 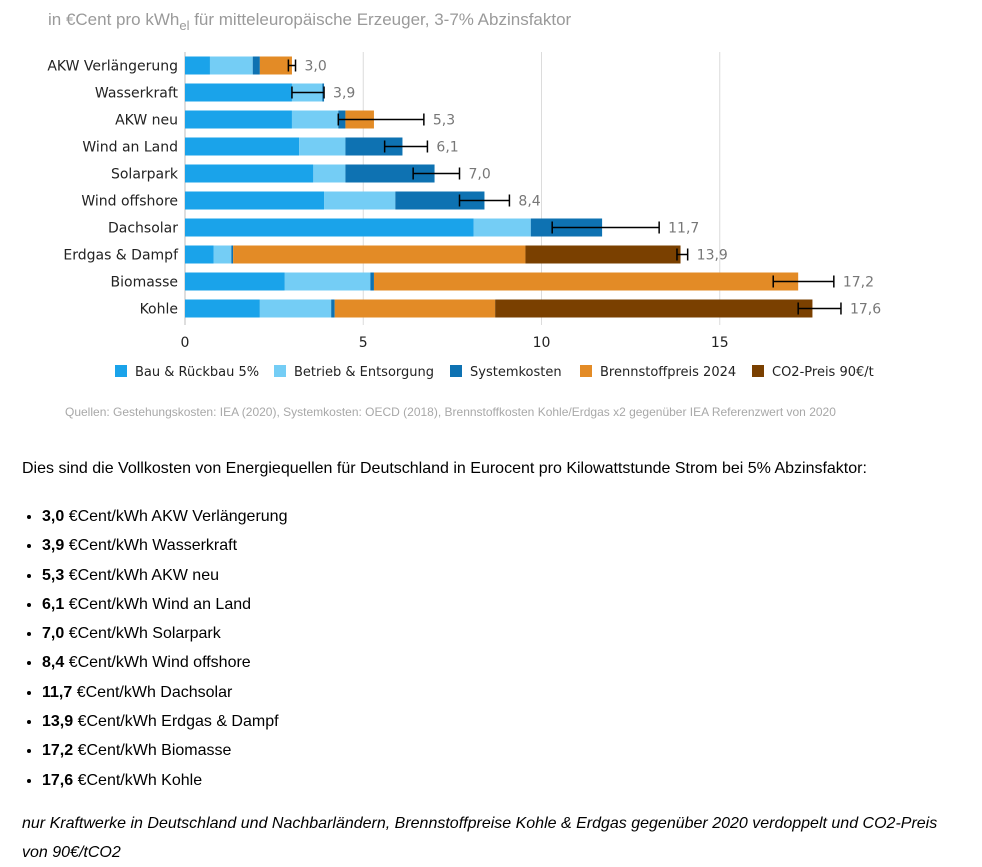 I want to click on list-item-text: €Cent/kWh AKW Verlängerung, so click(x=176, y=516).